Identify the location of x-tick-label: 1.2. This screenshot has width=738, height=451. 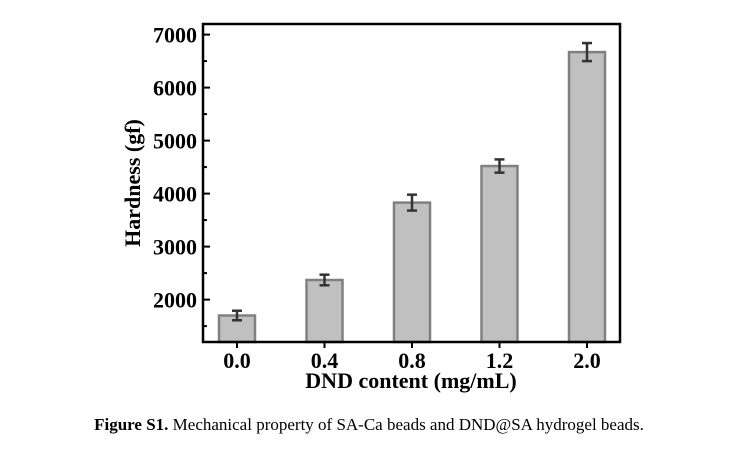
(500, 360).